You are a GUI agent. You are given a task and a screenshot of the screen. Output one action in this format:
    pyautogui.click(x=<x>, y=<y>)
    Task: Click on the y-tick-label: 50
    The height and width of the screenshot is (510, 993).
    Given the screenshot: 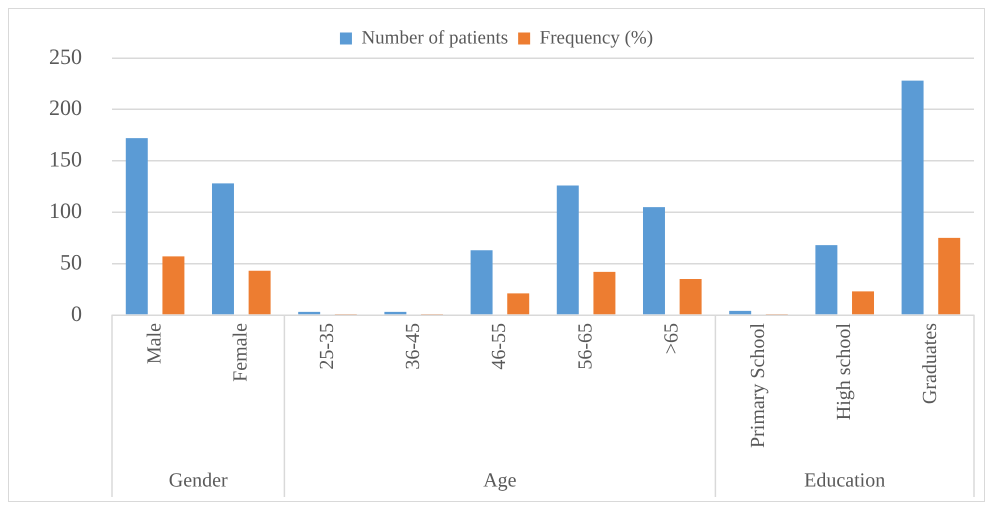 What is the action you would take?
    pyautogui.click(x=71, y=261)
    